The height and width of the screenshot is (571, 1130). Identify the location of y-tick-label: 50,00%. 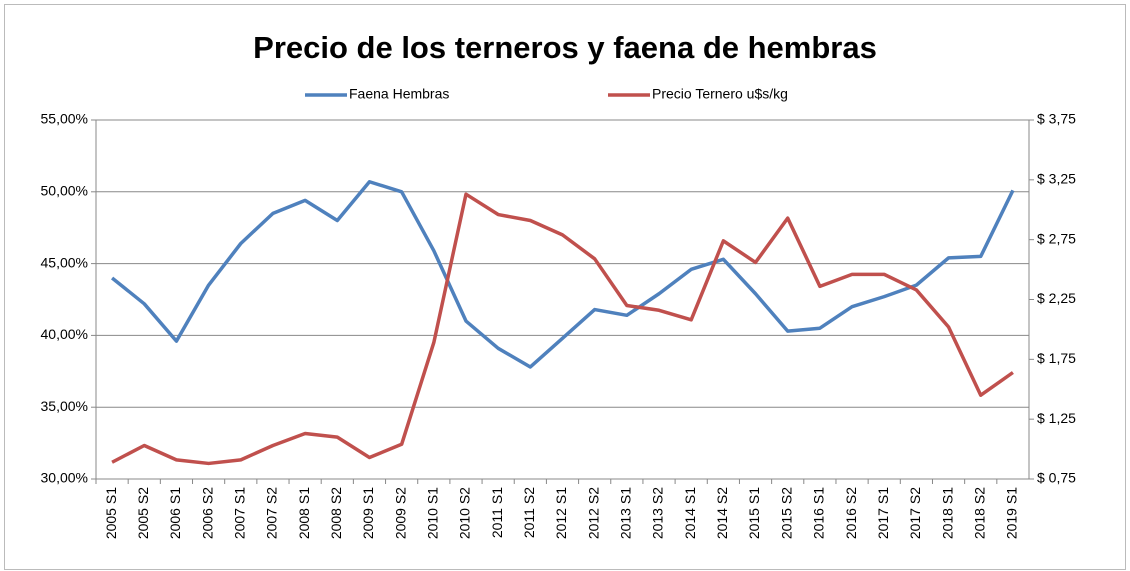
(64, 191).